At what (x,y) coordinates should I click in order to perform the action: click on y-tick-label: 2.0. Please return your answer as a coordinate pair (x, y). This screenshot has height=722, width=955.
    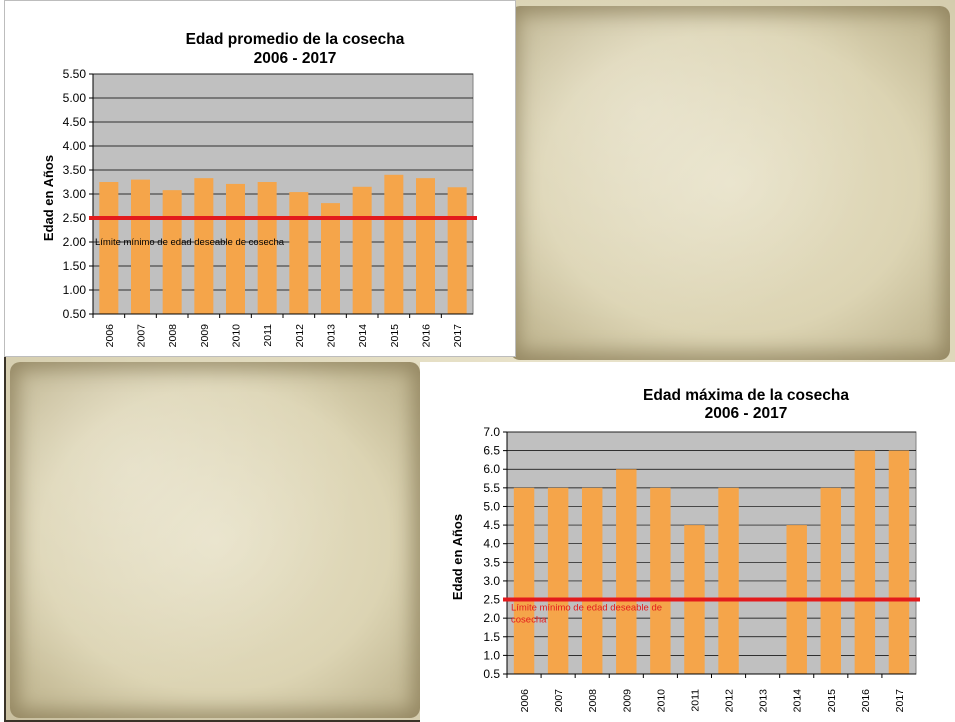
    Looking at the image, I should click on (491, 618).